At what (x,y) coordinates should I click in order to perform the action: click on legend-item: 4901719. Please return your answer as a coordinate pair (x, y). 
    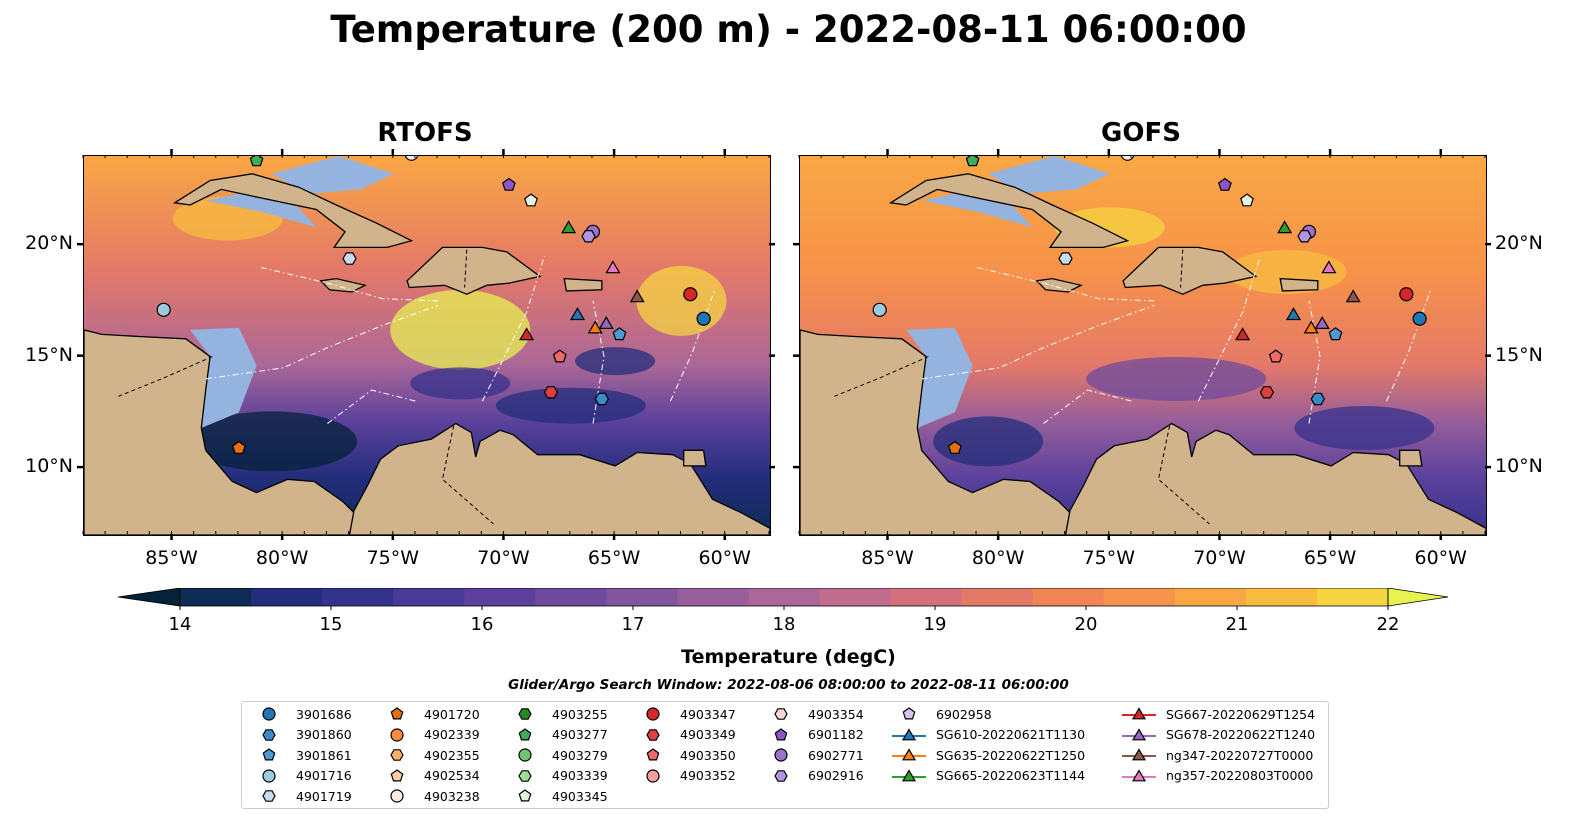
    Looking at the image, I should click on (302, 796).